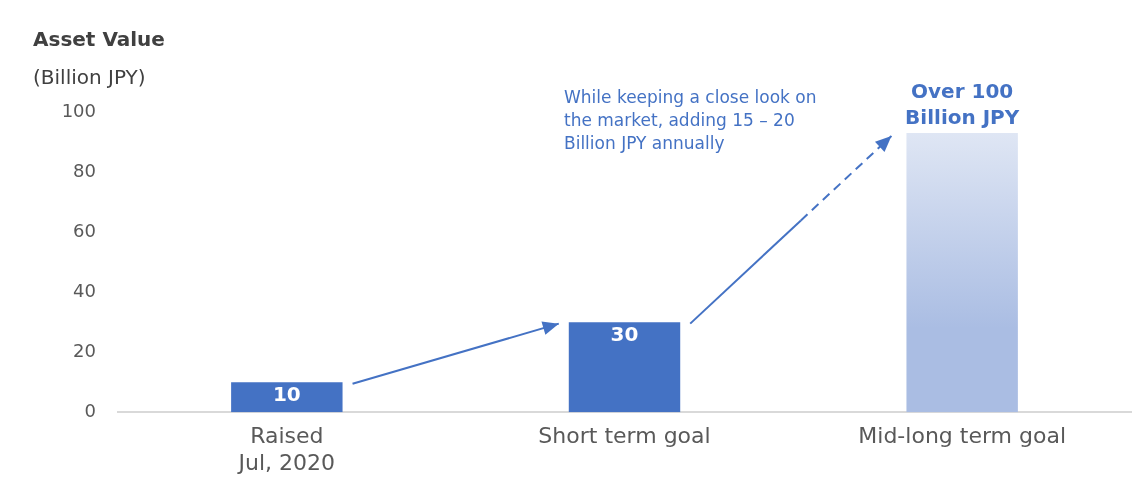 This screenshot has width=1134, height=499. I want to click on data-label: Over 100 Billion JPY, so click(962, 104).